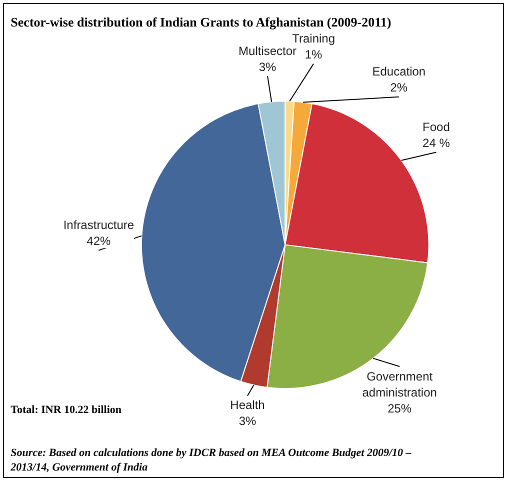 Image resolution: width=506 pixels, height=480 pixels. What do you see at coordinates (267, 51) in the screenshot?
I see `slice-label: Multisector` at bounding box center [267, 51].